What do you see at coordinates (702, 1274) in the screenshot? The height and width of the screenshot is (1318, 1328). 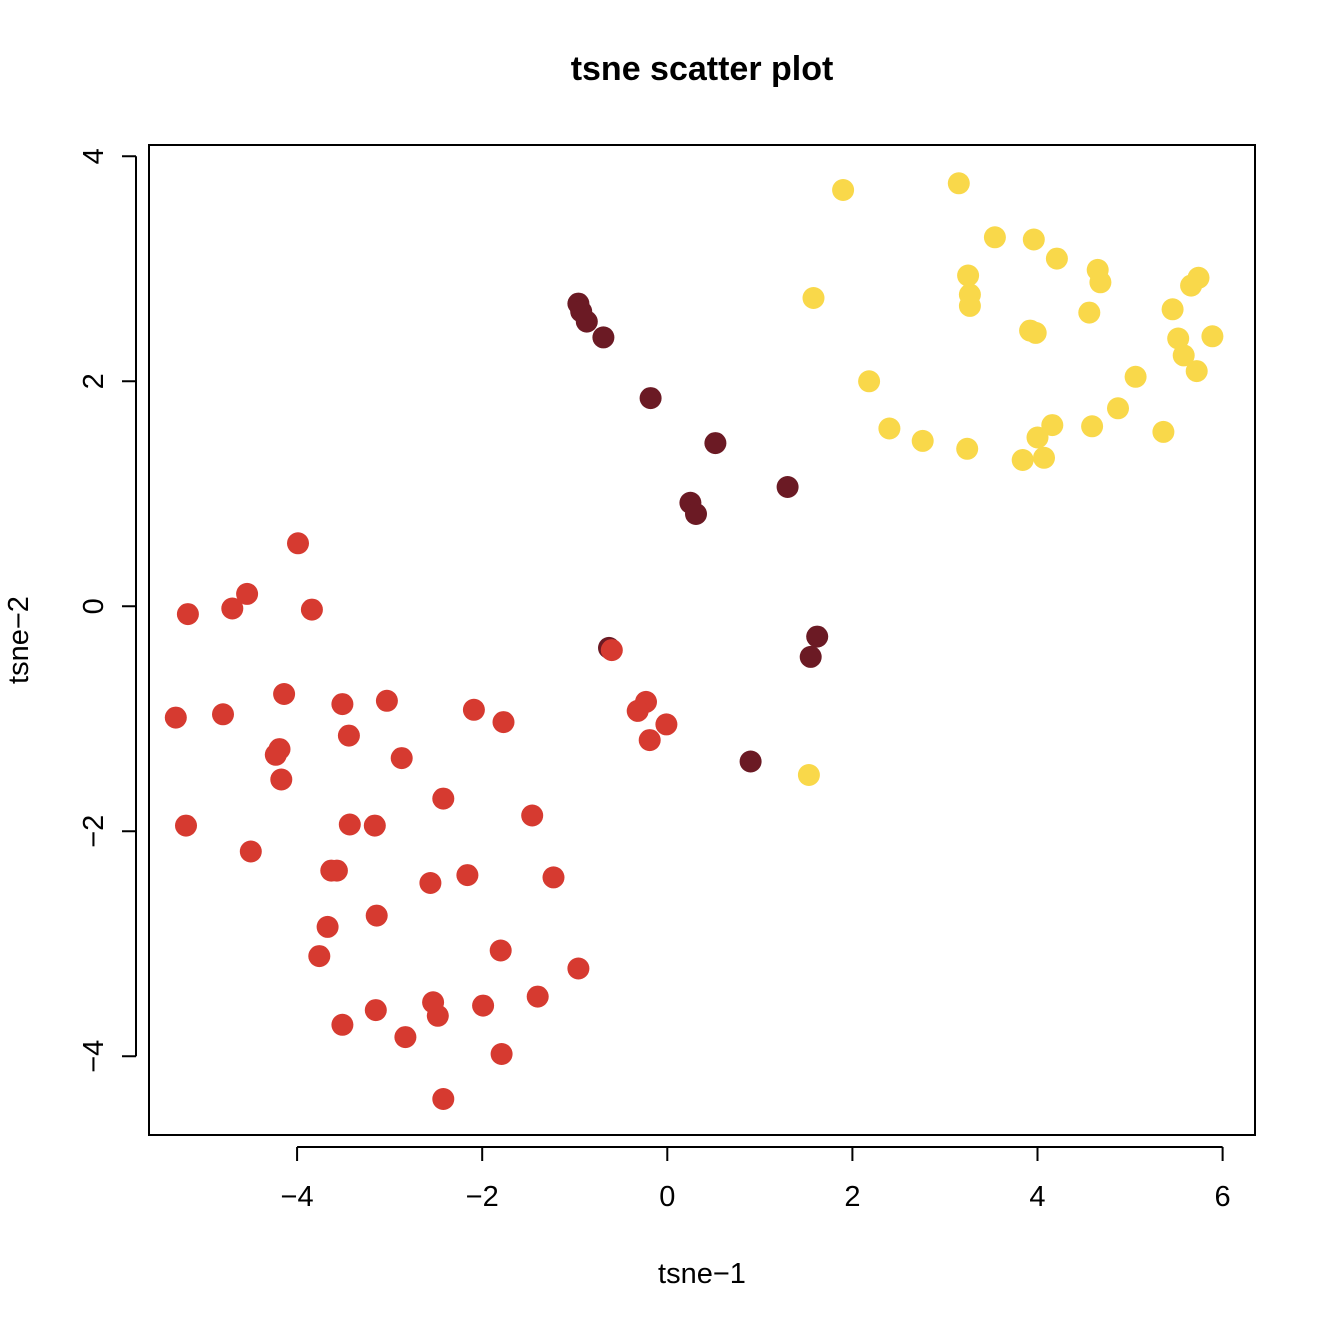 I see `x-axis-label: tsne−1` at bounding box center [702, 1274].